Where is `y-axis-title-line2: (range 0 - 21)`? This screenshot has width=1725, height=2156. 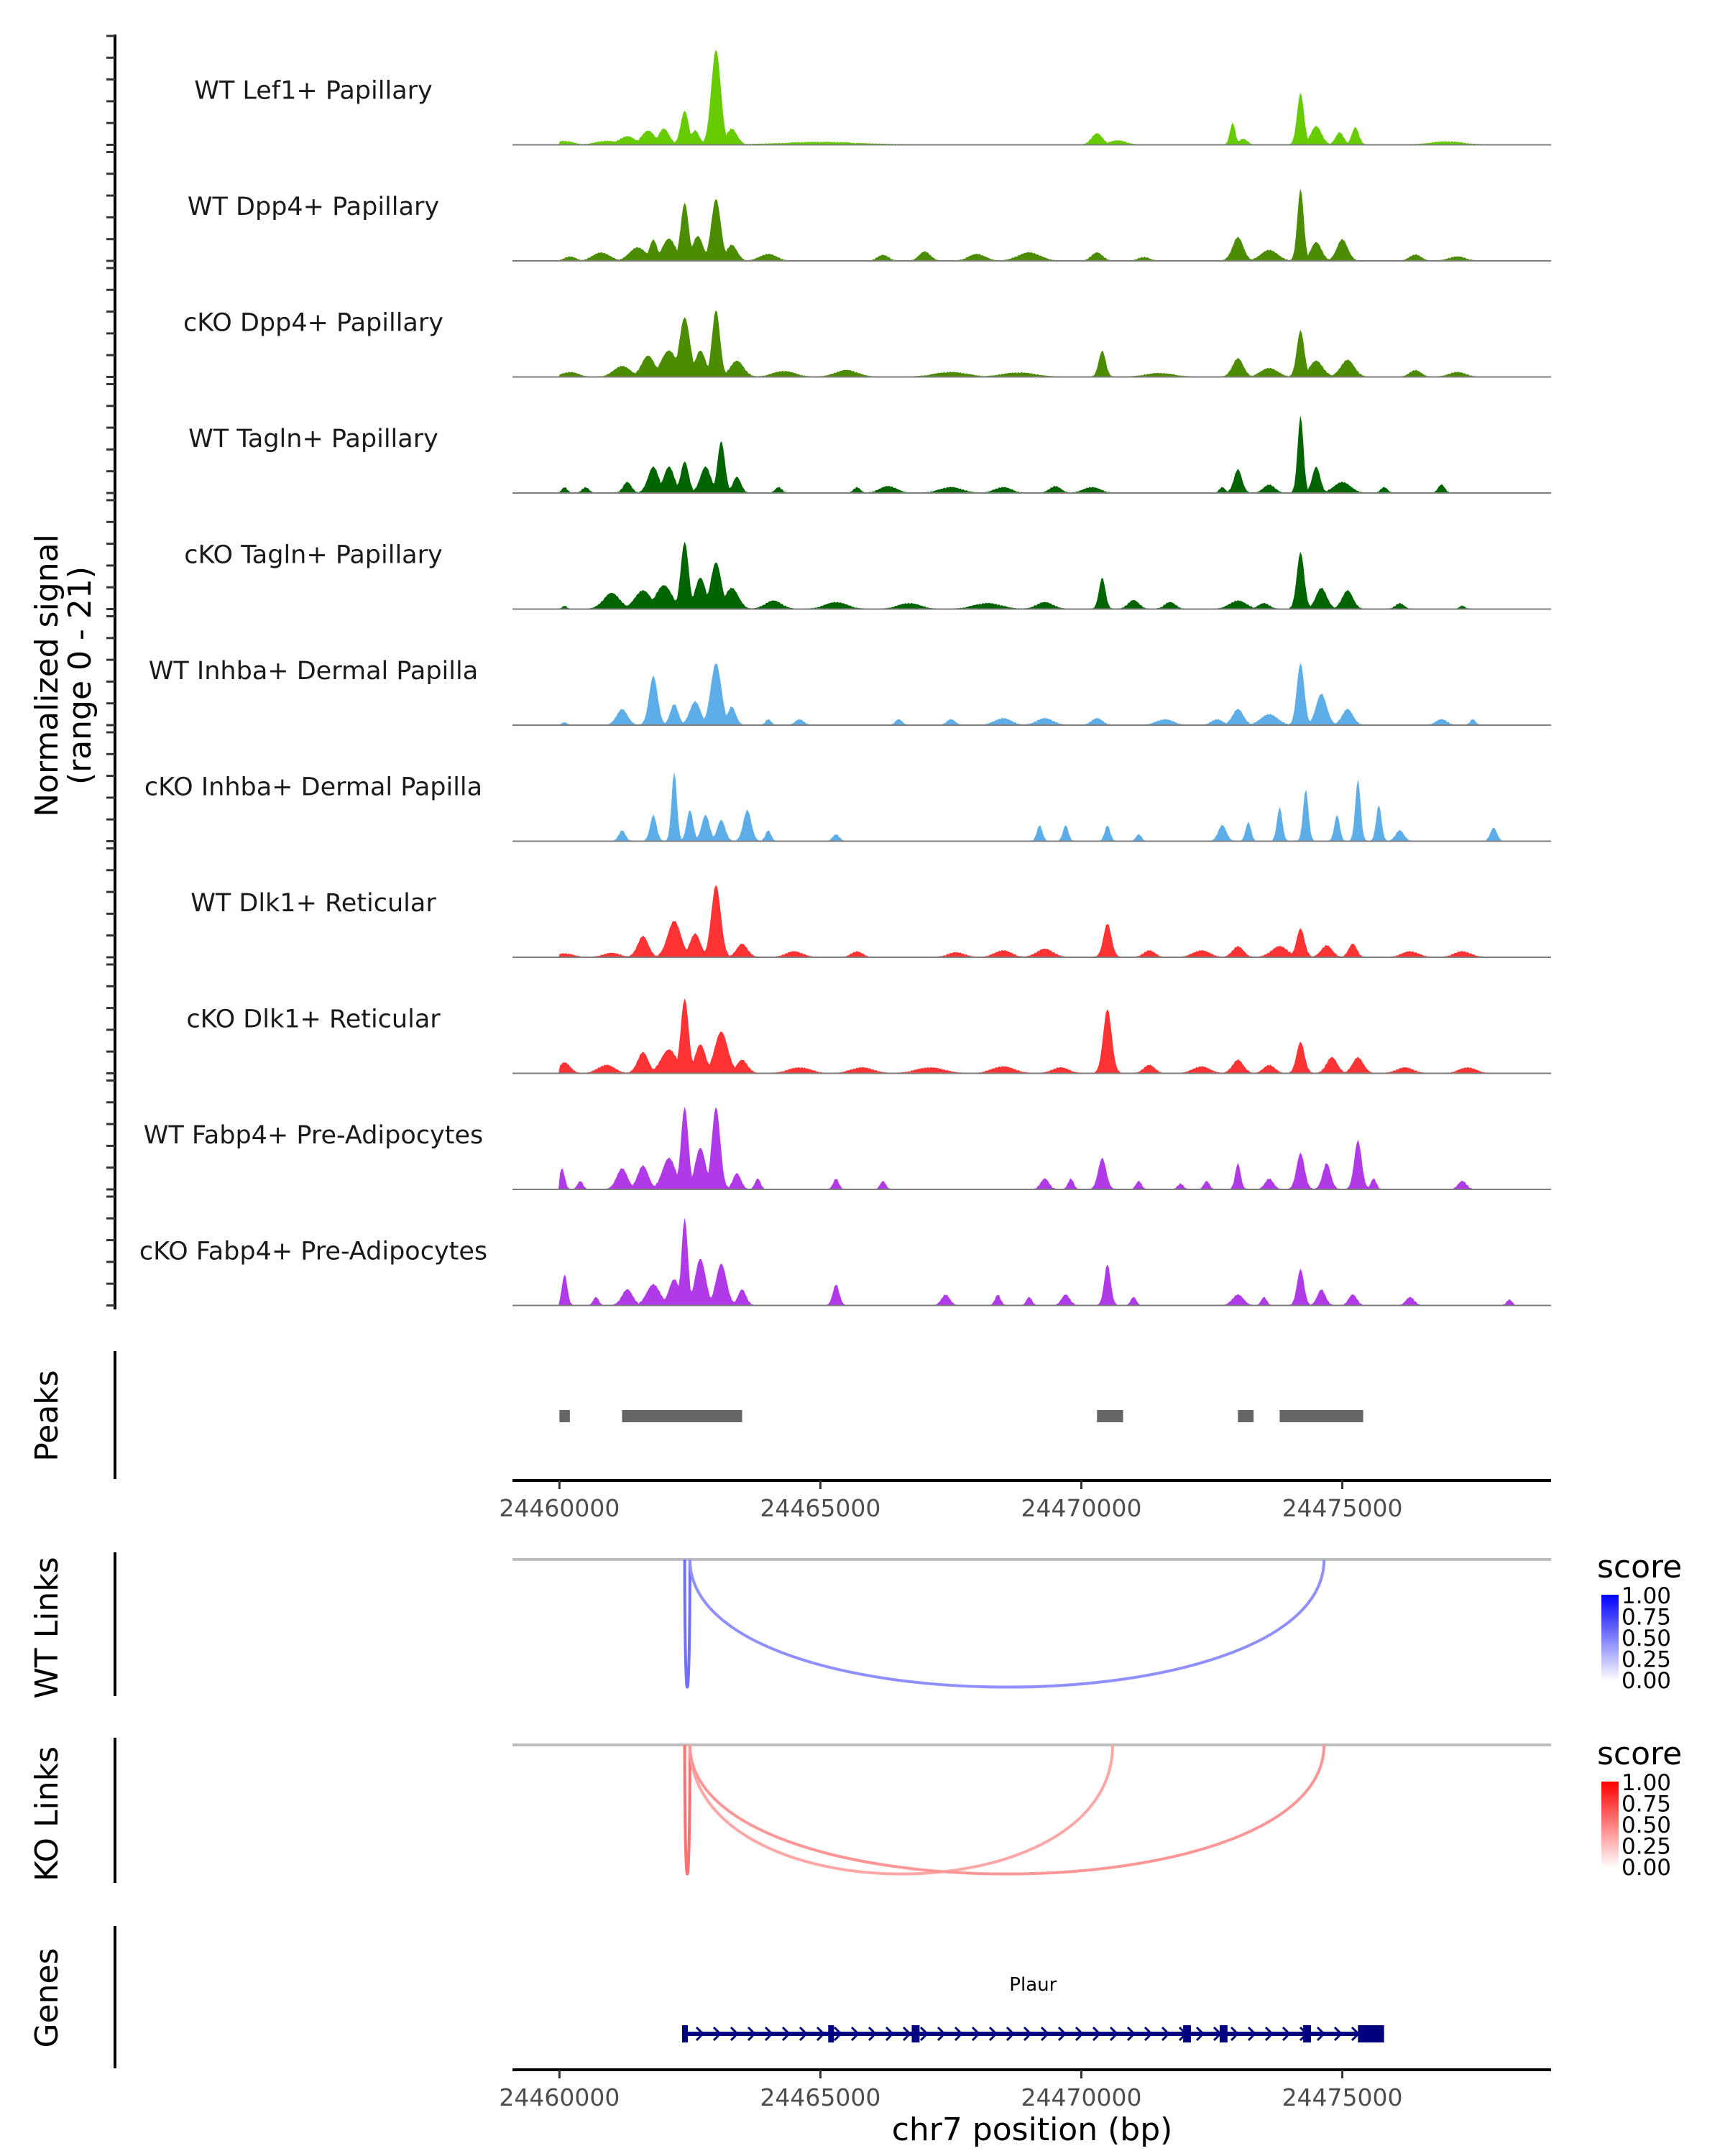
y-axis-title-line2: (range 0 - 21) is located at coordinates (80, 675).